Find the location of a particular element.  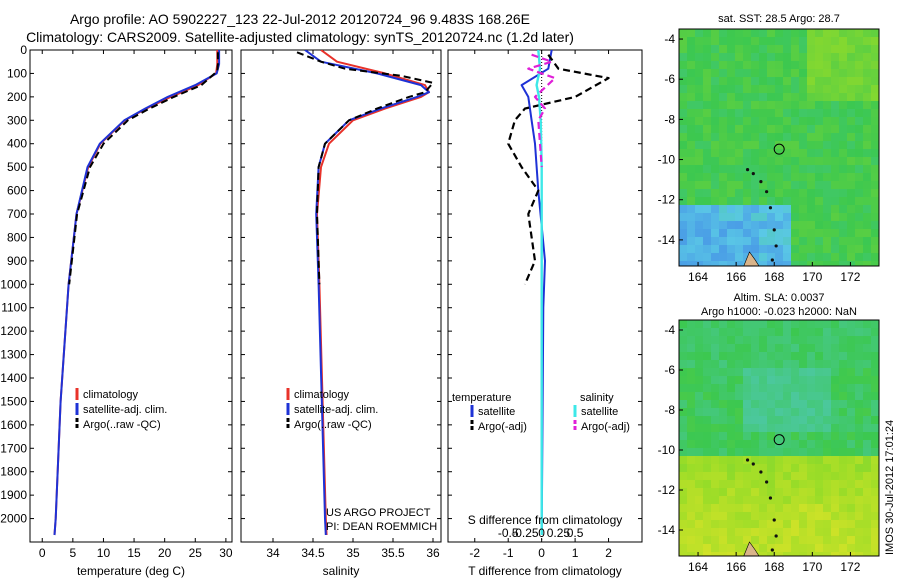

x-tick-label: 164 is located at coordinates (698, 277).